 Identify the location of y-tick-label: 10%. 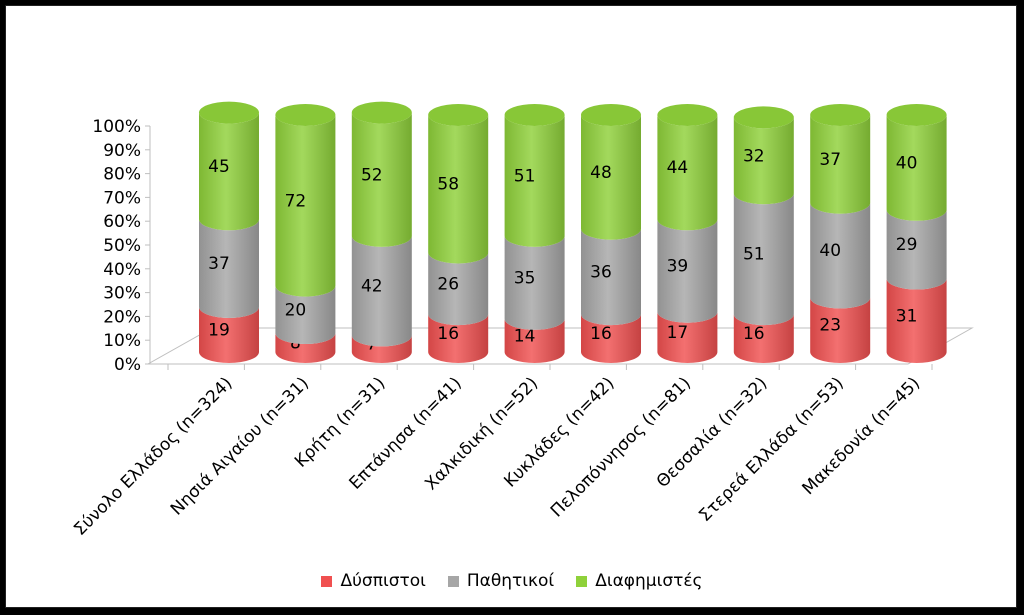
(122, 341).